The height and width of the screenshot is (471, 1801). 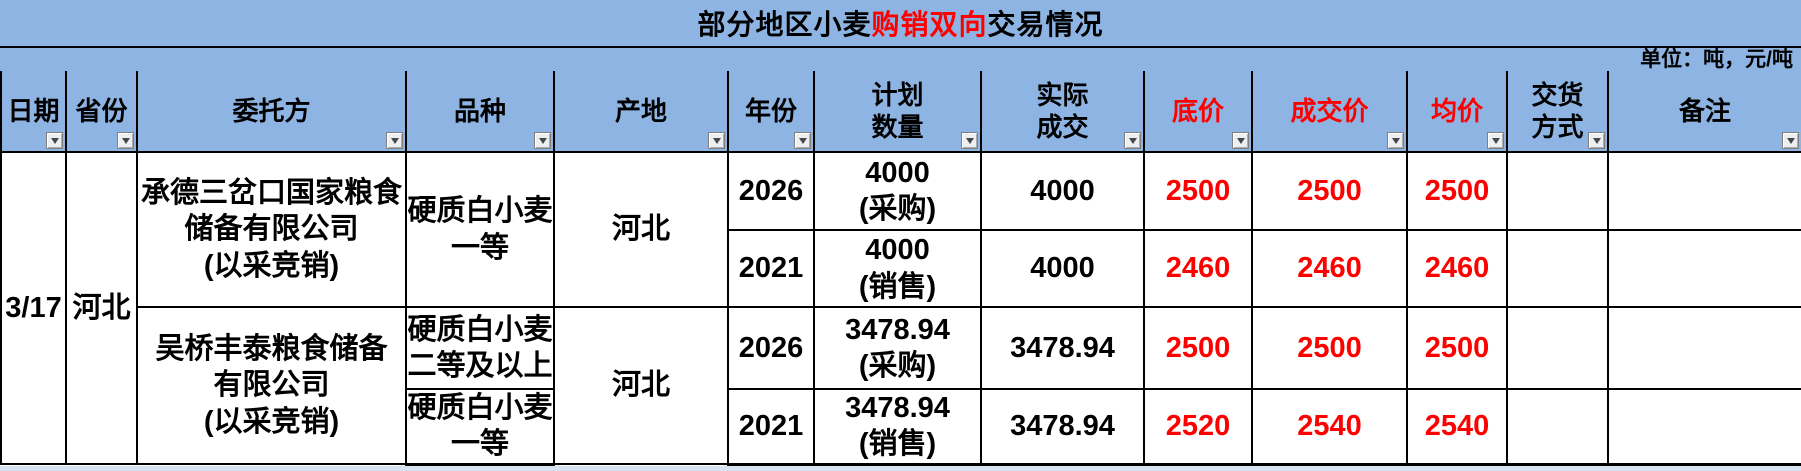 What do you see at coordinates (33, 112) in the screenshot?
I see `col-header-date: 日期` at bounding box center [33, 112].